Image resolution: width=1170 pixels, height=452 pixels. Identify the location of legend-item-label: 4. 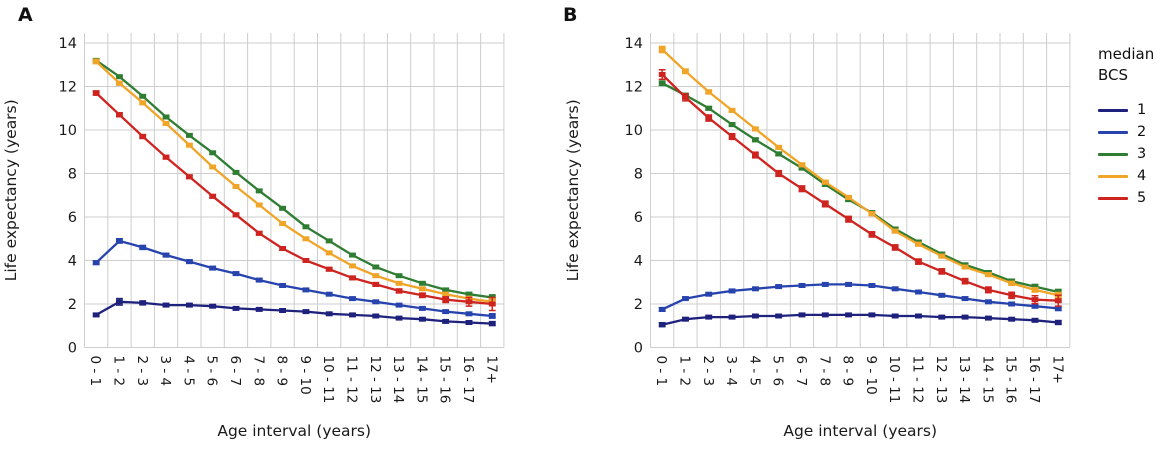
(1142, 176).